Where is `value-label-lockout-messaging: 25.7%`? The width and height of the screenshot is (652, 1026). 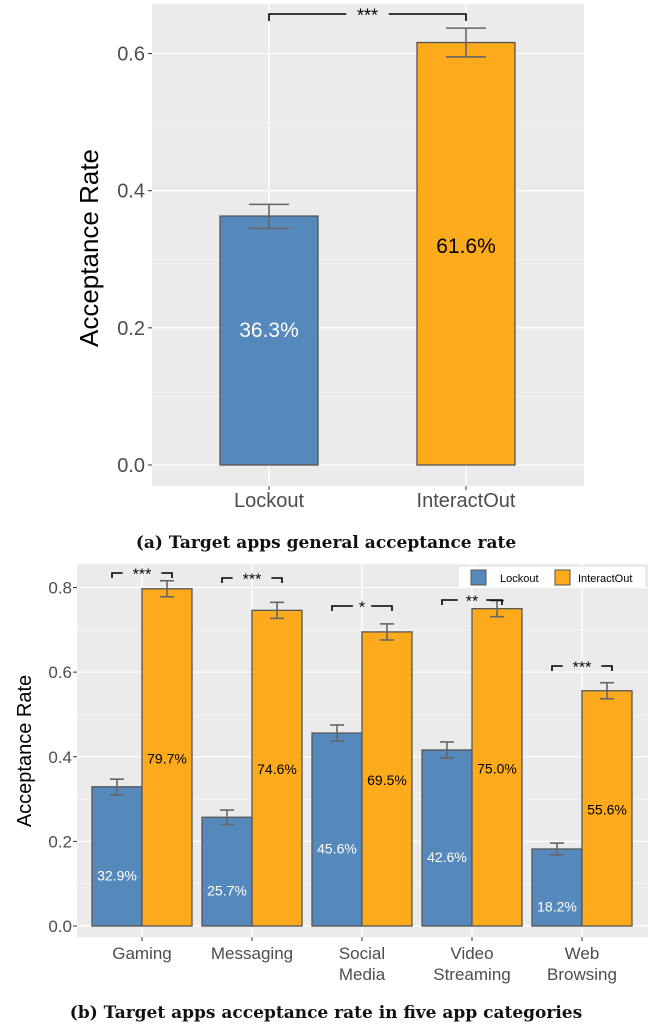
value-label-lockout-messaging: 25.7% is located at coordinates (227, 891).